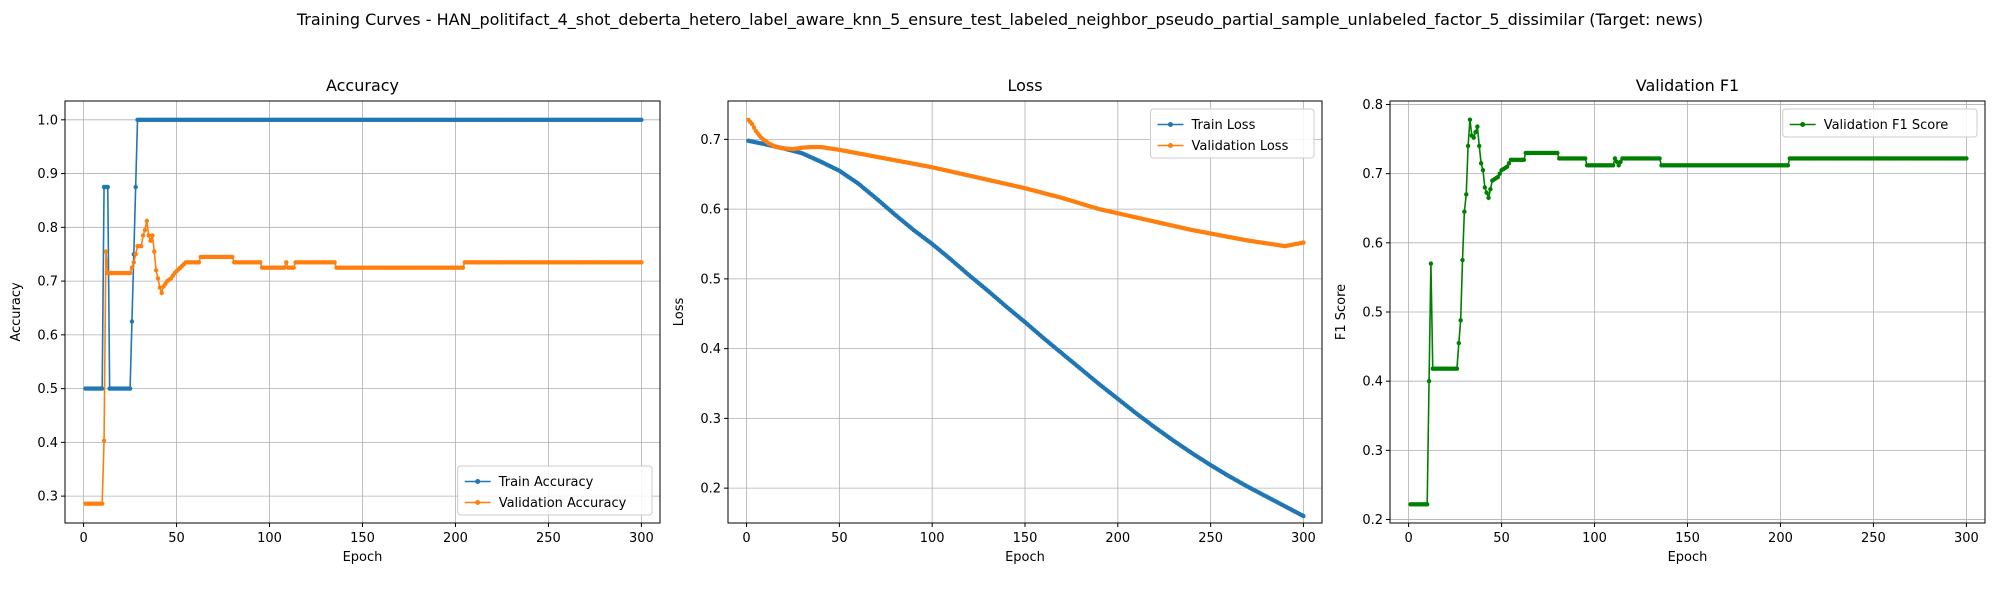  I want to click on y-axis-label: Loss, so click(679, 312).